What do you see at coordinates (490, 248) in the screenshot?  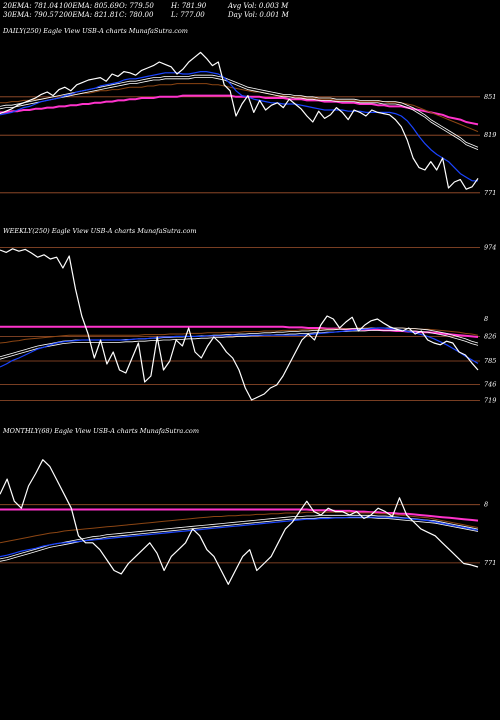 I see `level-tick-label: 974` at bounding box center [490, 248].